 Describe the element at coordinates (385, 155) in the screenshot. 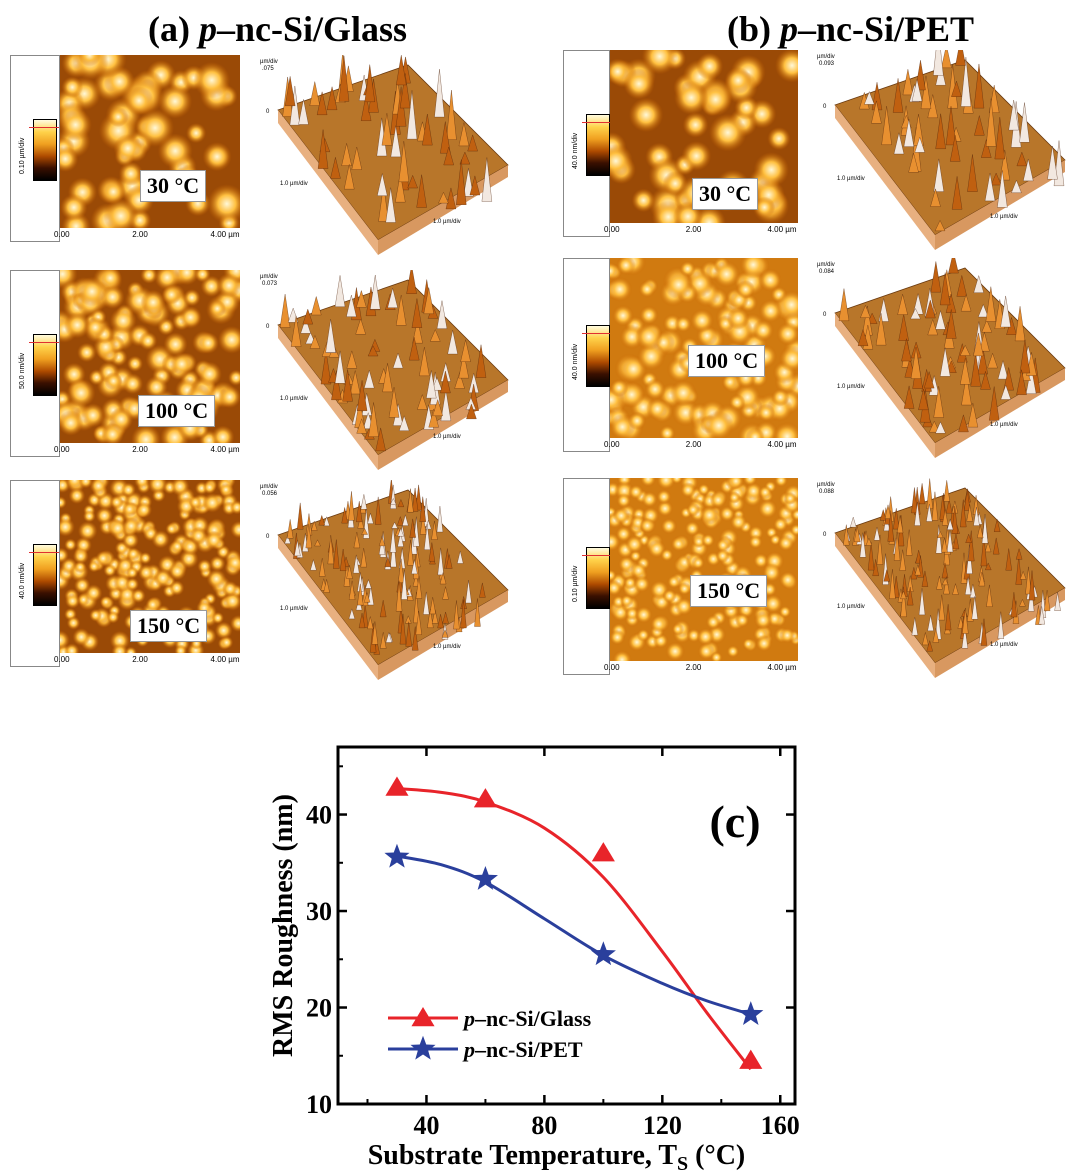

I see `afm-3d-surface: µm/div .075 1.0 µm/div 1.0 µm/div 0` at that location.